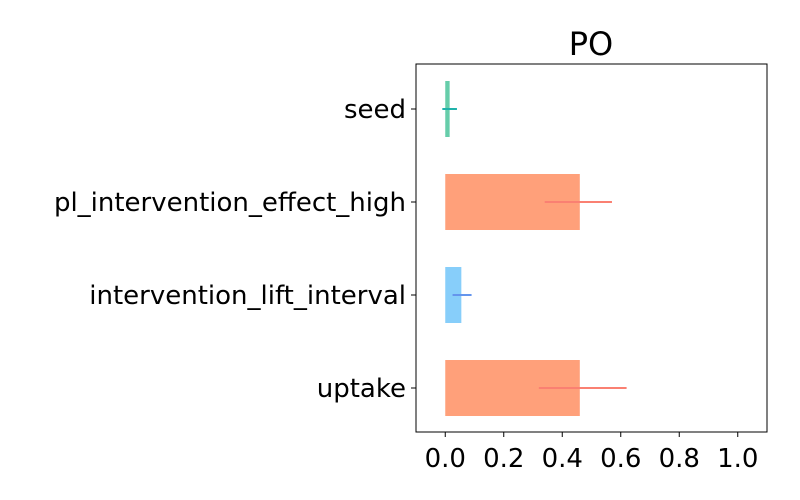 The width and height of the screenshot is (800, 500). What do you see at coordinates (679, 459) in the screenshot?
I see `x-tick-label: 0.8` at bounding box center [679, 459].